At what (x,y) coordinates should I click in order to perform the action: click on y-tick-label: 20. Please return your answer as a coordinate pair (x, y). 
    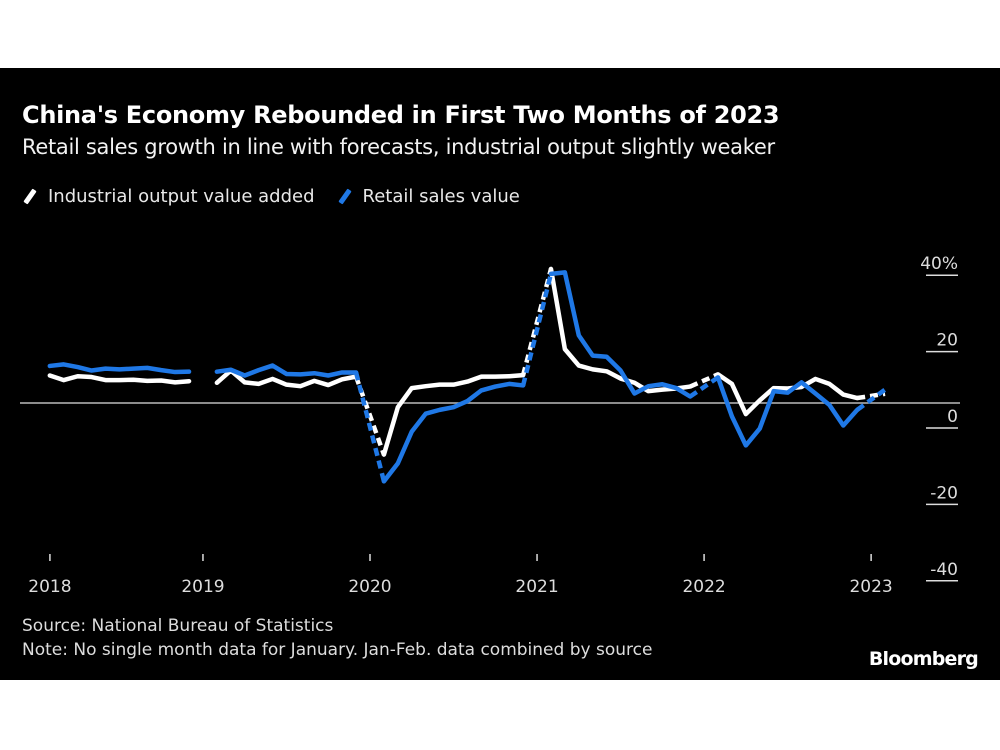
    Looking at the image, I should click on (947, 341).